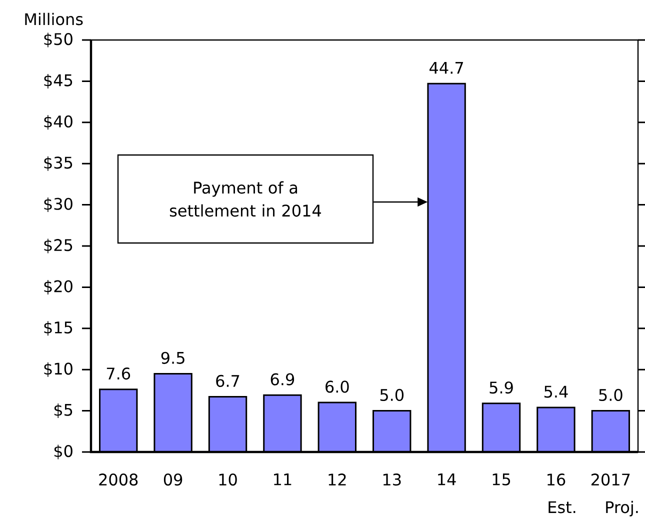 The height and width of the screenshot is (519, 645). Describe the element at coordinates (58, 122) in the screenshot. I see `y-tick-label: $40` at that location.